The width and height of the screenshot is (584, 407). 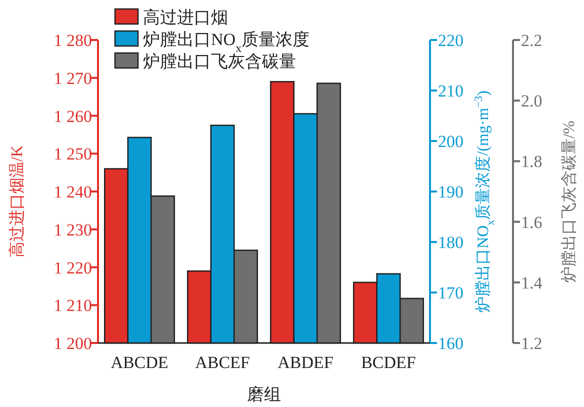 What do you see at coordinates (531, 343) in the screenshot?
I see `y3-tick-label: 1.2` at bounding box center [531, 343].